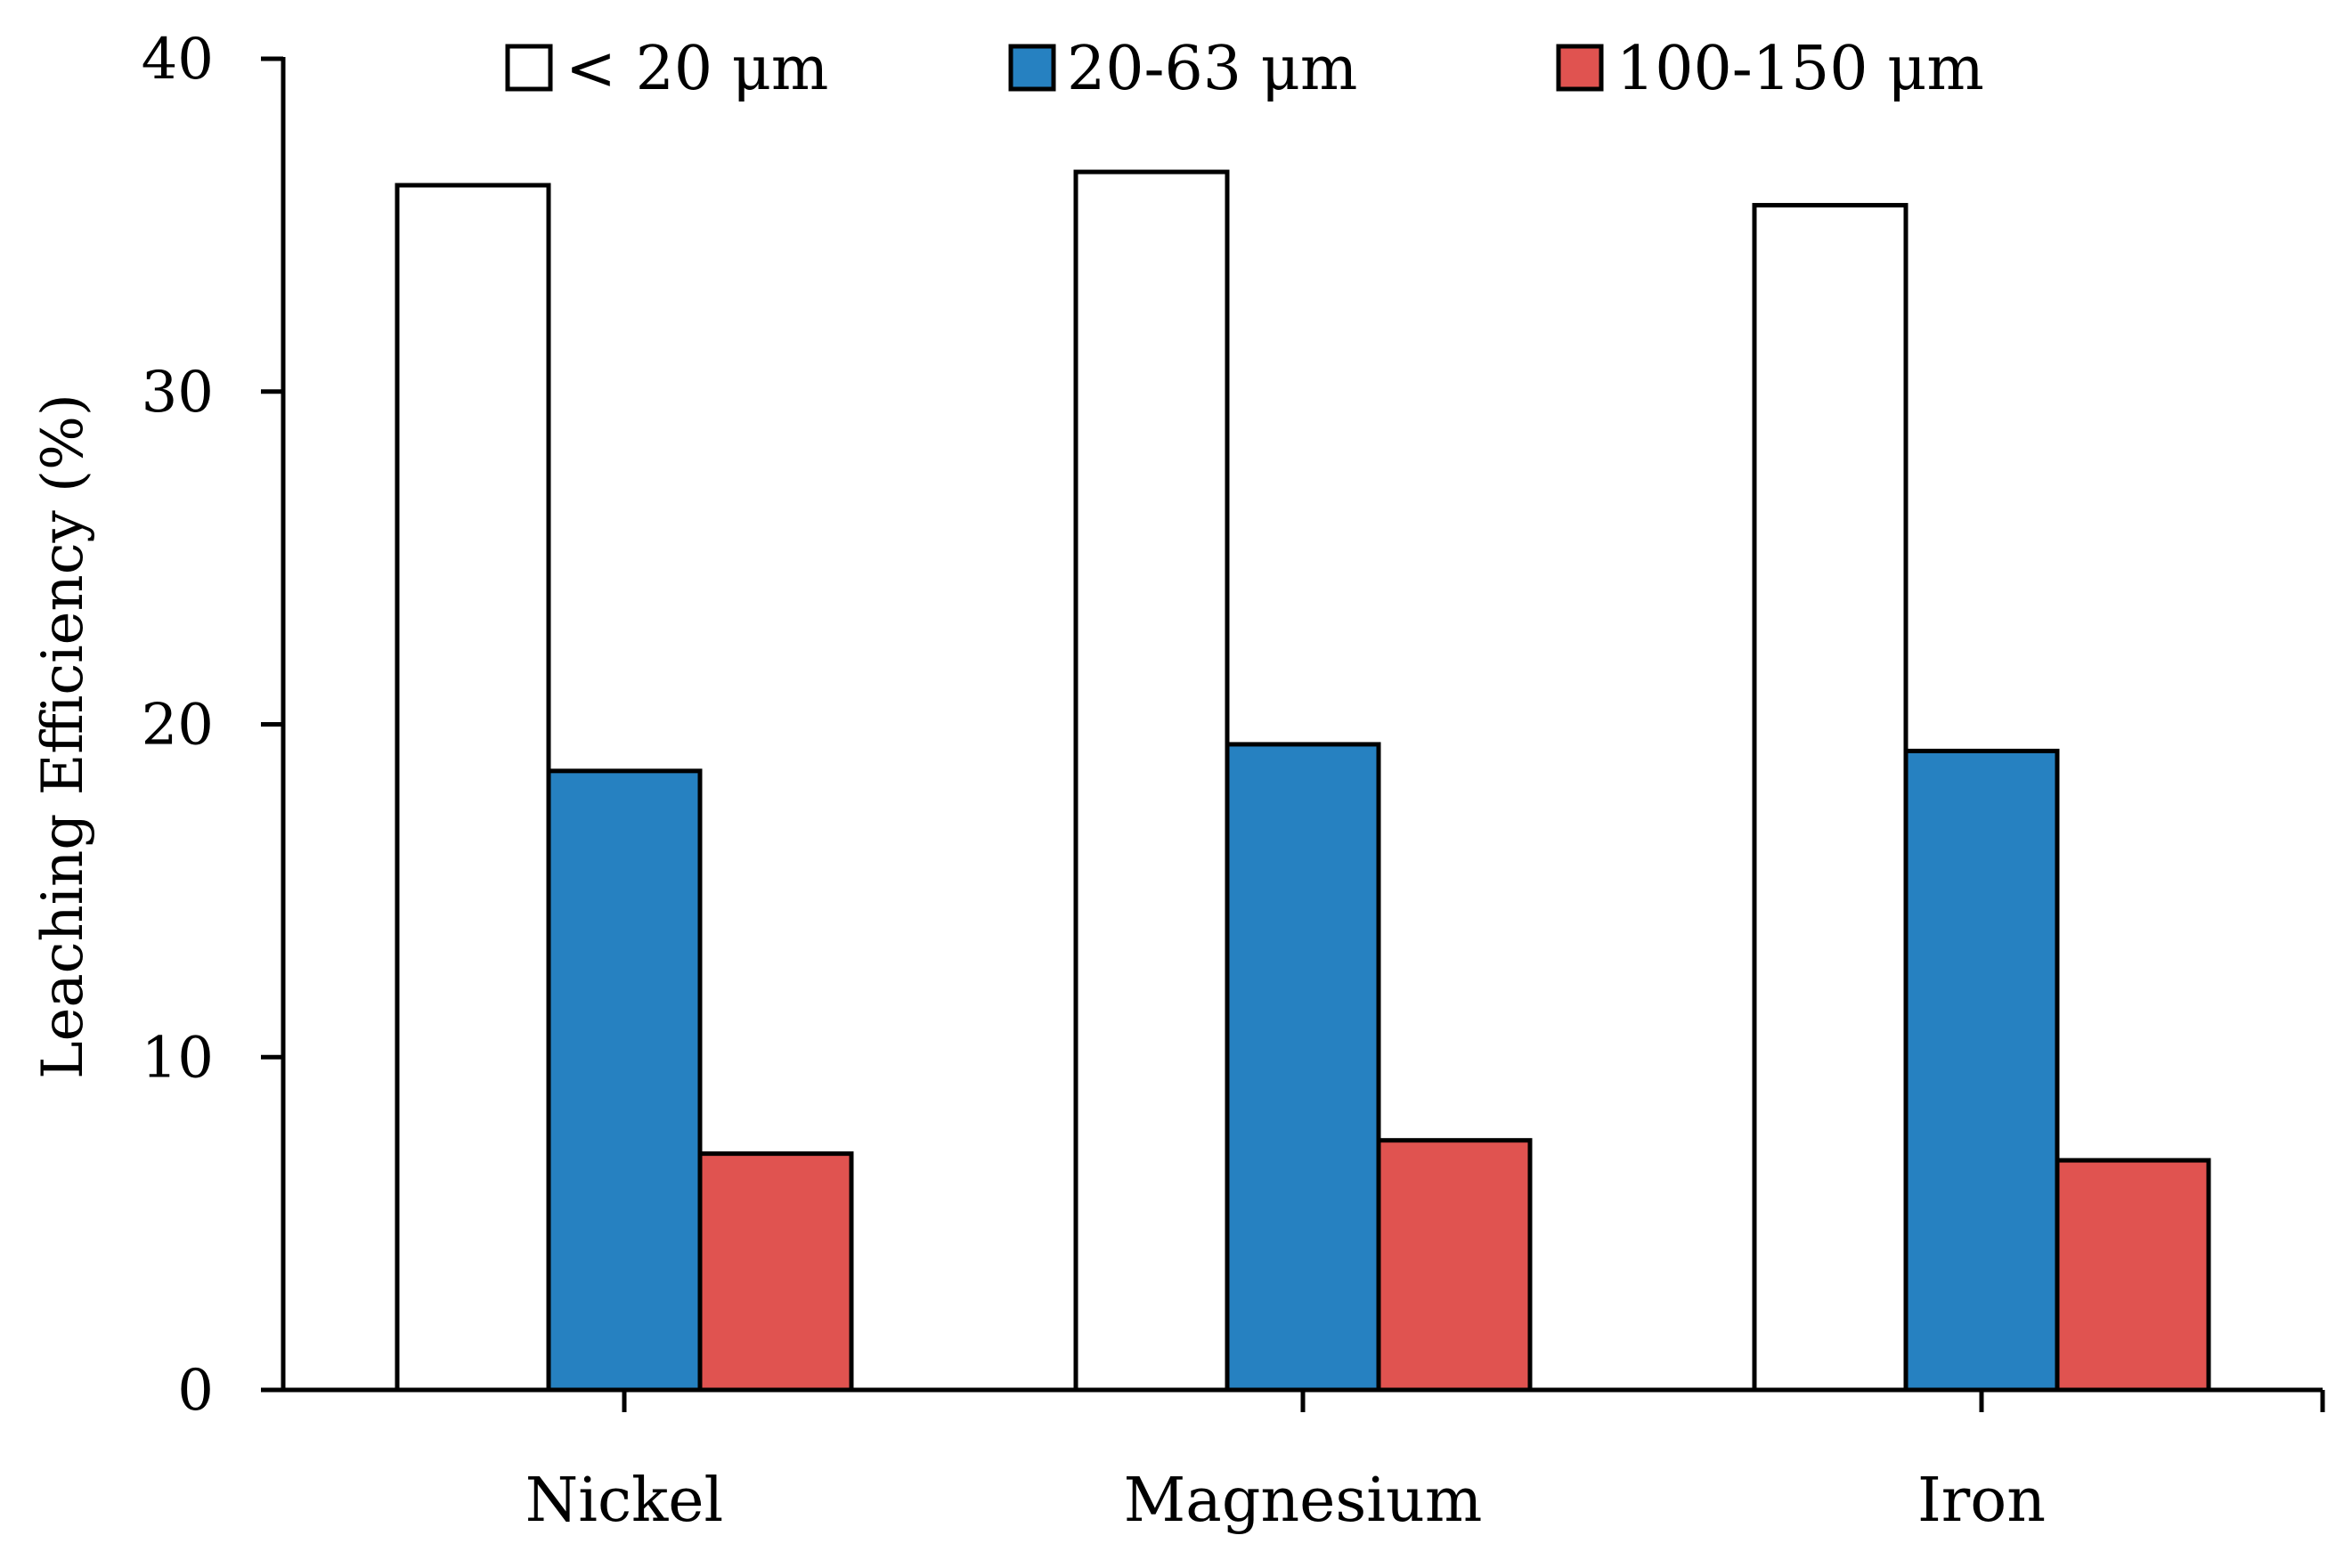 The image size is (2352, 1568). Describe the element at coordinates (63, 736) in the screenshot. I see `y-axis-title: Leaching Efficiency (%)` at that location.